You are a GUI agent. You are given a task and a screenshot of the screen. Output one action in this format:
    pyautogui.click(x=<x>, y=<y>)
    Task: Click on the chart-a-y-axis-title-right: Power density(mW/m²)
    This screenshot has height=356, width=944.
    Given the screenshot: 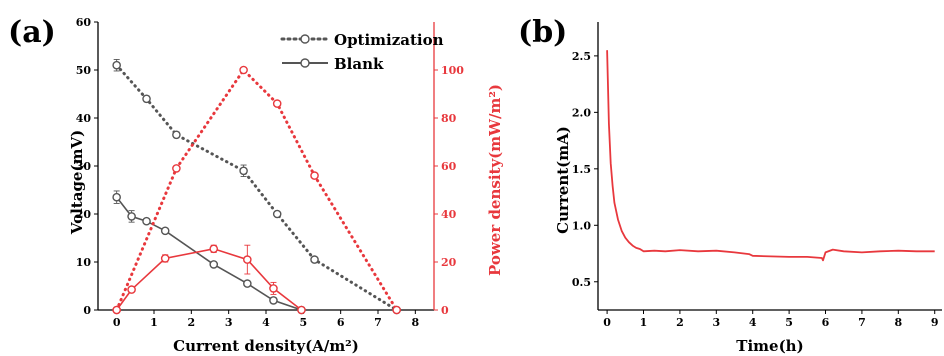 What is the action you would take?
    pyautogui.click(x=495, y=180)
    